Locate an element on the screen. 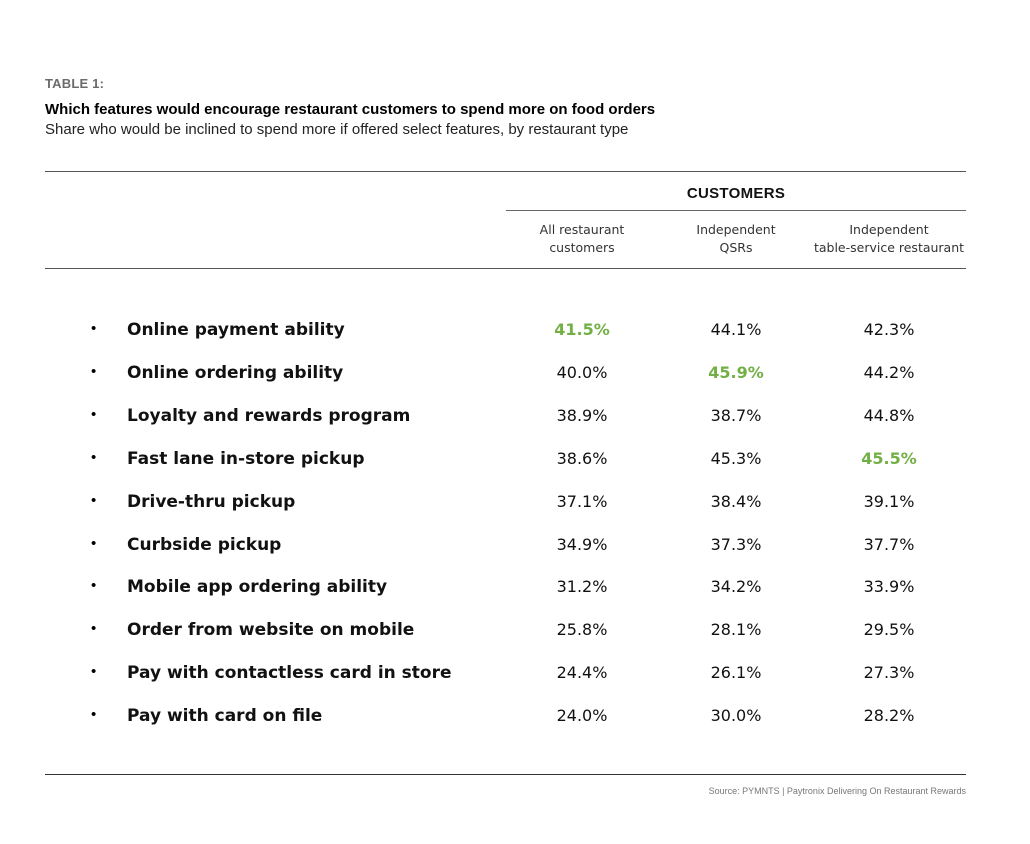 This screenshot has width=1030, height=844. value-cell: 38.6% is located at coordinates (582, 458).